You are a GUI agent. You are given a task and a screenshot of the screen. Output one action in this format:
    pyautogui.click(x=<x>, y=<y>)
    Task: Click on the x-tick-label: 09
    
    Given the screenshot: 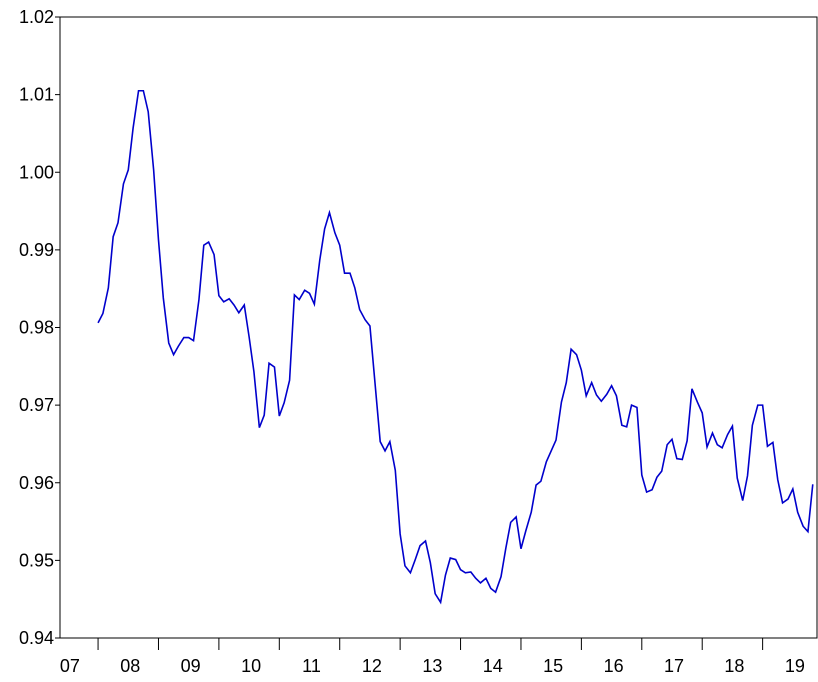 What is the action you would take?
    pyautogui.click(x=191, y=666)
    